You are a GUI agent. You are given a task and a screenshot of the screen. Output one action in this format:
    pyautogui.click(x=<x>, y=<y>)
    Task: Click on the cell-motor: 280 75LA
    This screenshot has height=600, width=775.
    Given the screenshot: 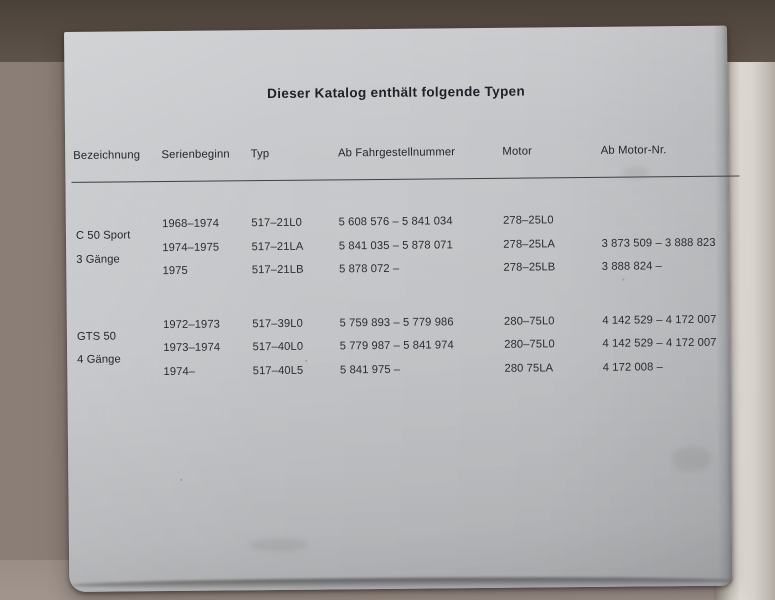 What is the action you would take?
    pyautogui.click(x=529, y=368)
    